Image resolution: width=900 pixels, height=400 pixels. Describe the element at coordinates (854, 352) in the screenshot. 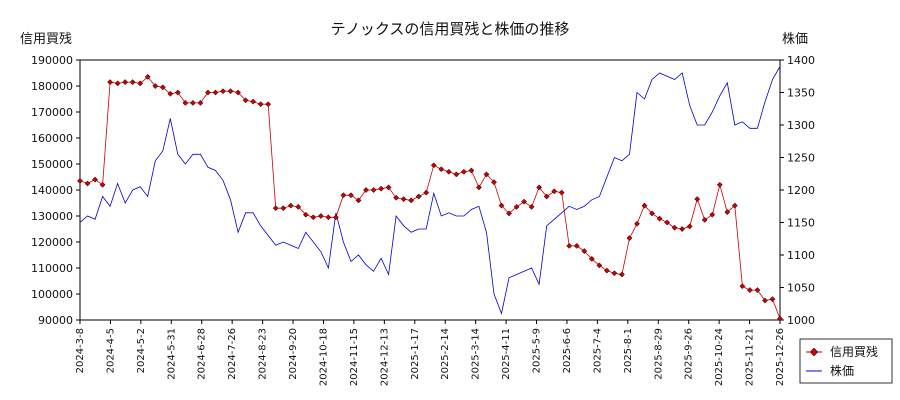

I see `legend-label-credit: 信用買残` at that location.